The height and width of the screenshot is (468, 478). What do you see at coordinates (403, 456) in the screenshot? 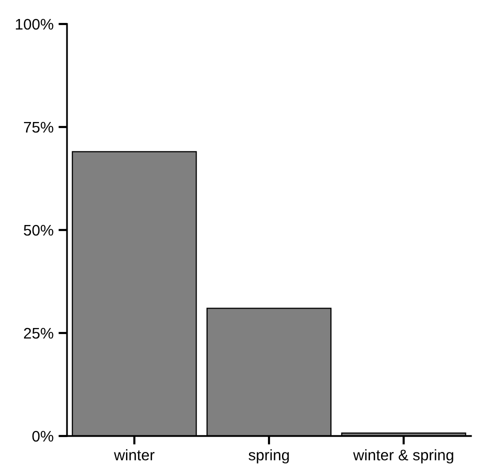
I see `x-tick-label: winter & spring` at bounding box center [403, 456].